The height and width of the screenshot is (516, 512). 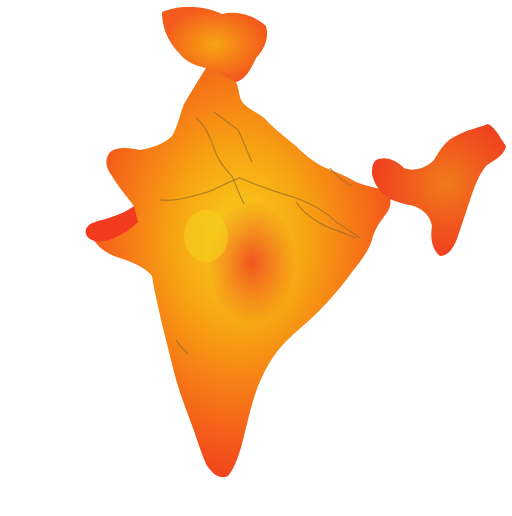 I want to click on region-north, so click(x=215, y=44).